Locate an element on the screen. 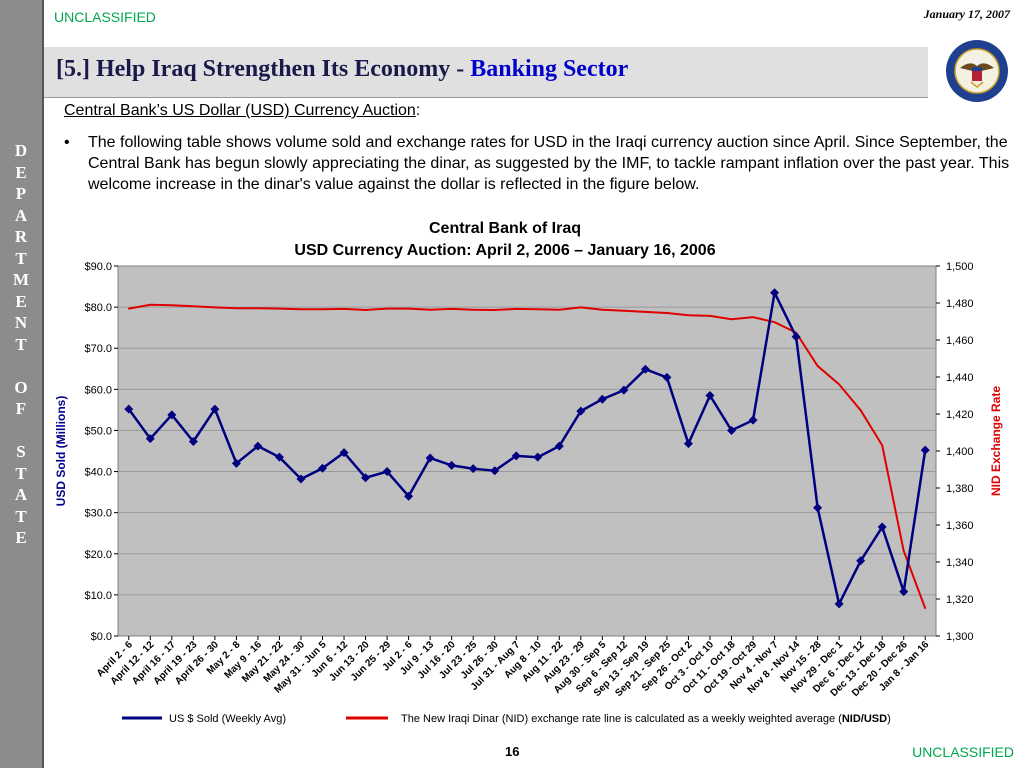 The width and height of the screenshot is (1024, 768). y-tick-label: $80.0 is located at coordinates (98, 308).